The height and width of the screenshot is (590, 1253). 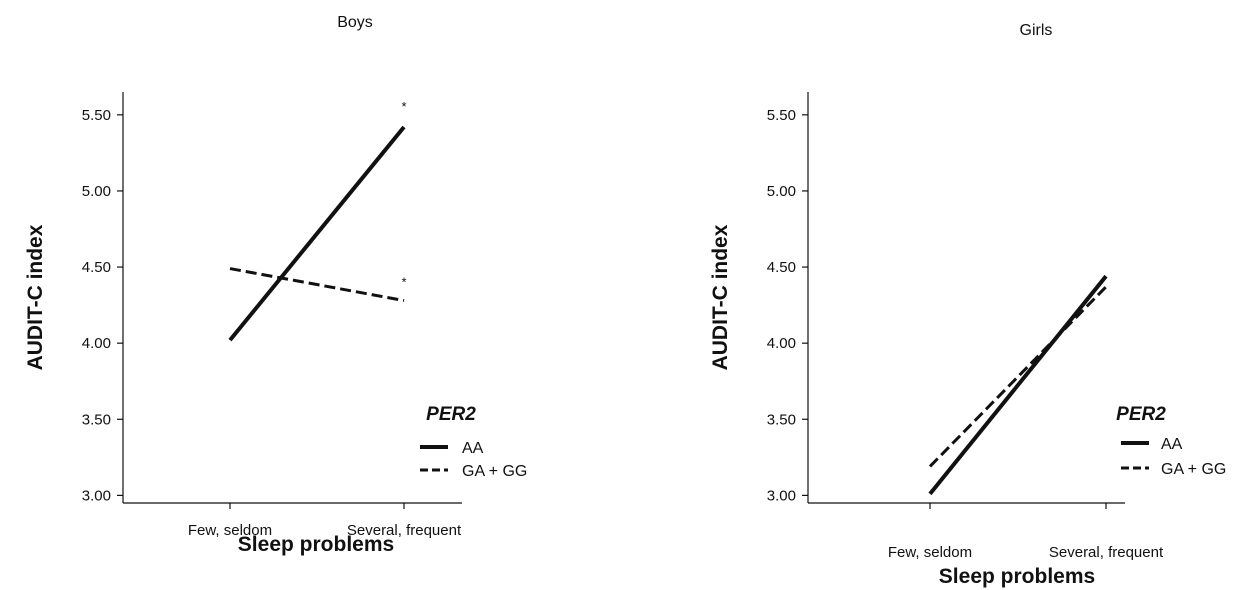 I want to click on chart-title: Boys, so click(x=355, y=22).